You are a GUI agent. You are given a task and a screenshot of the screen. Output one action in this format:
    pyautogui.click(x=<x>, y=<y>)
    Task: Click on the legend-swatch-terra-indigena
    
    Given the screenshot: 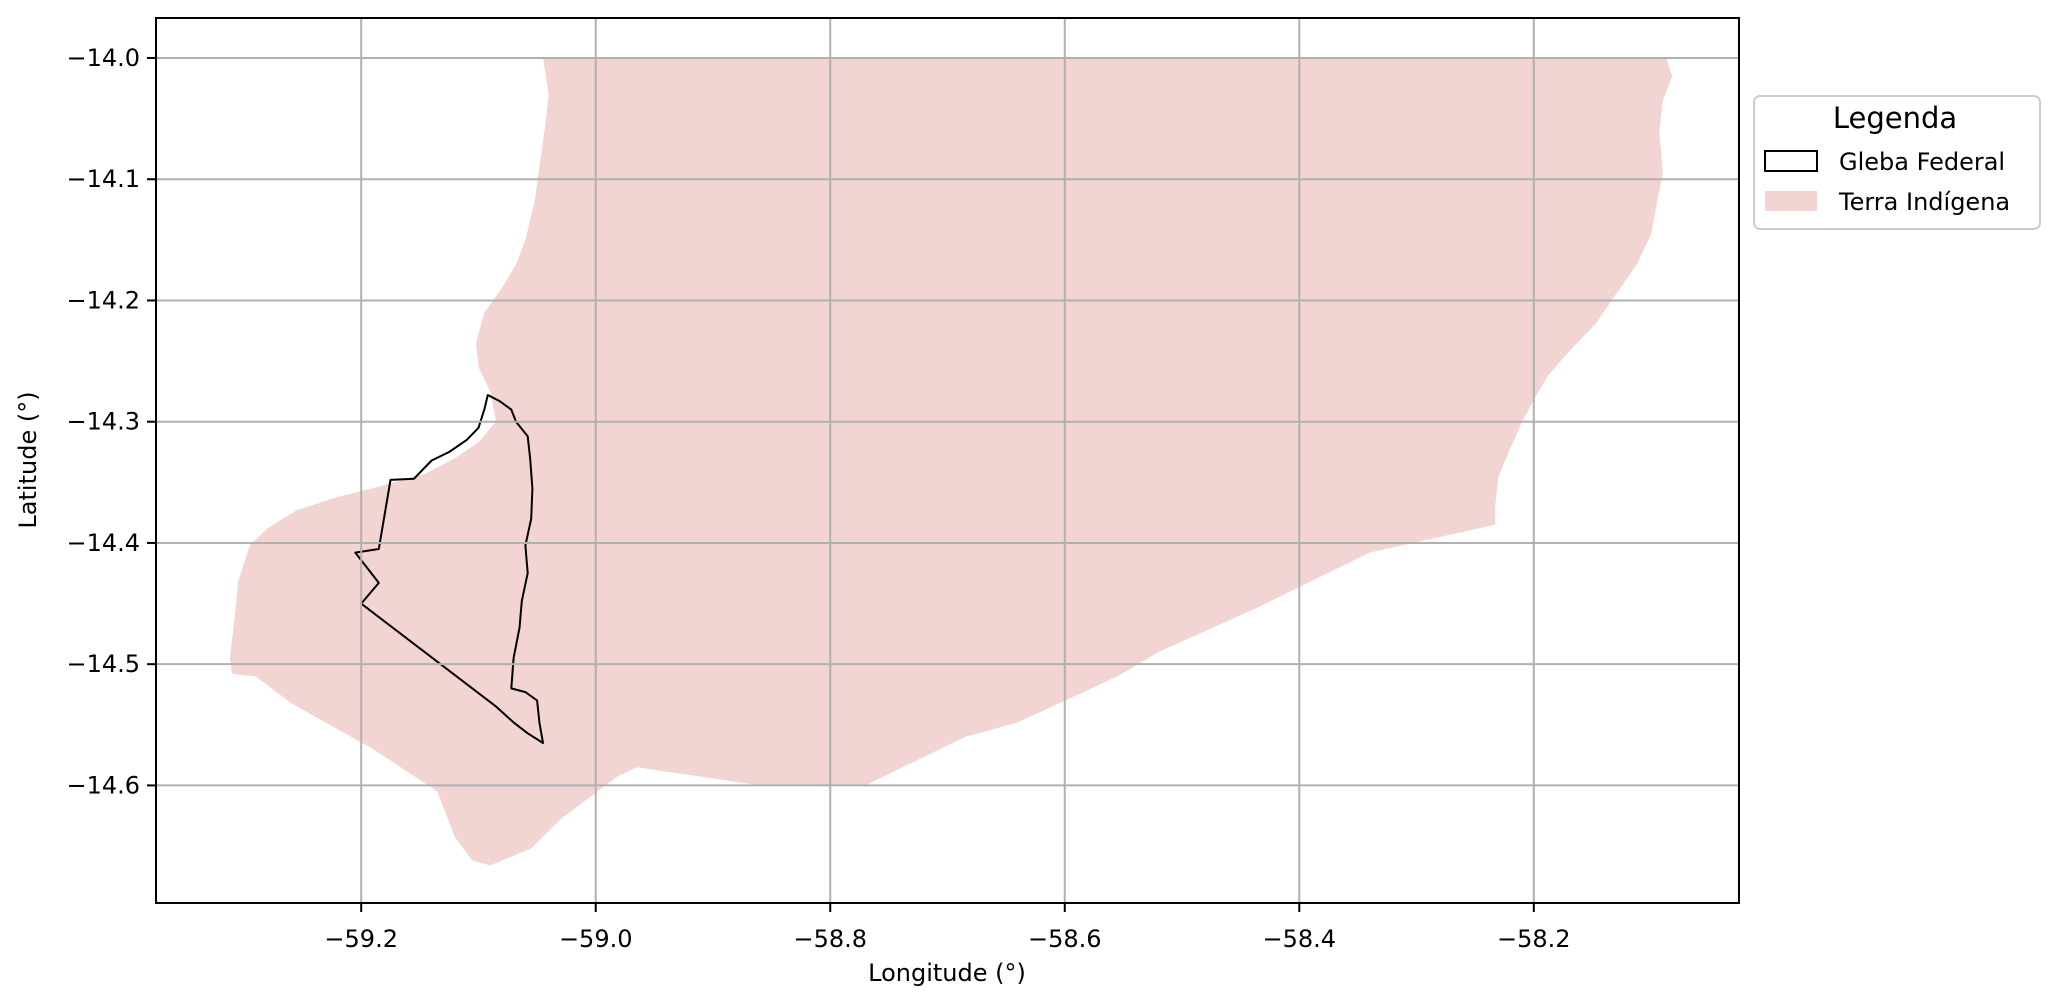 What is the action you would take?
    pyautogui.click(x=1791, y=201)
    